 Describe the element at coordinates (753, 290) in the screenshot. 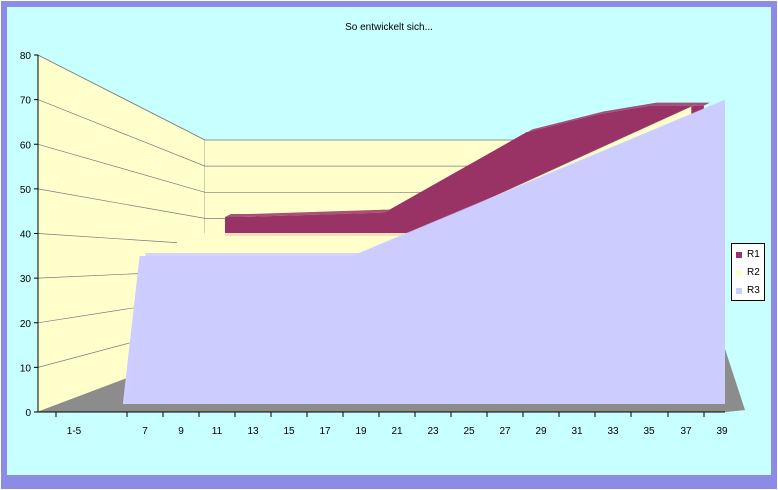

I see `legend-label: R3` at that location.